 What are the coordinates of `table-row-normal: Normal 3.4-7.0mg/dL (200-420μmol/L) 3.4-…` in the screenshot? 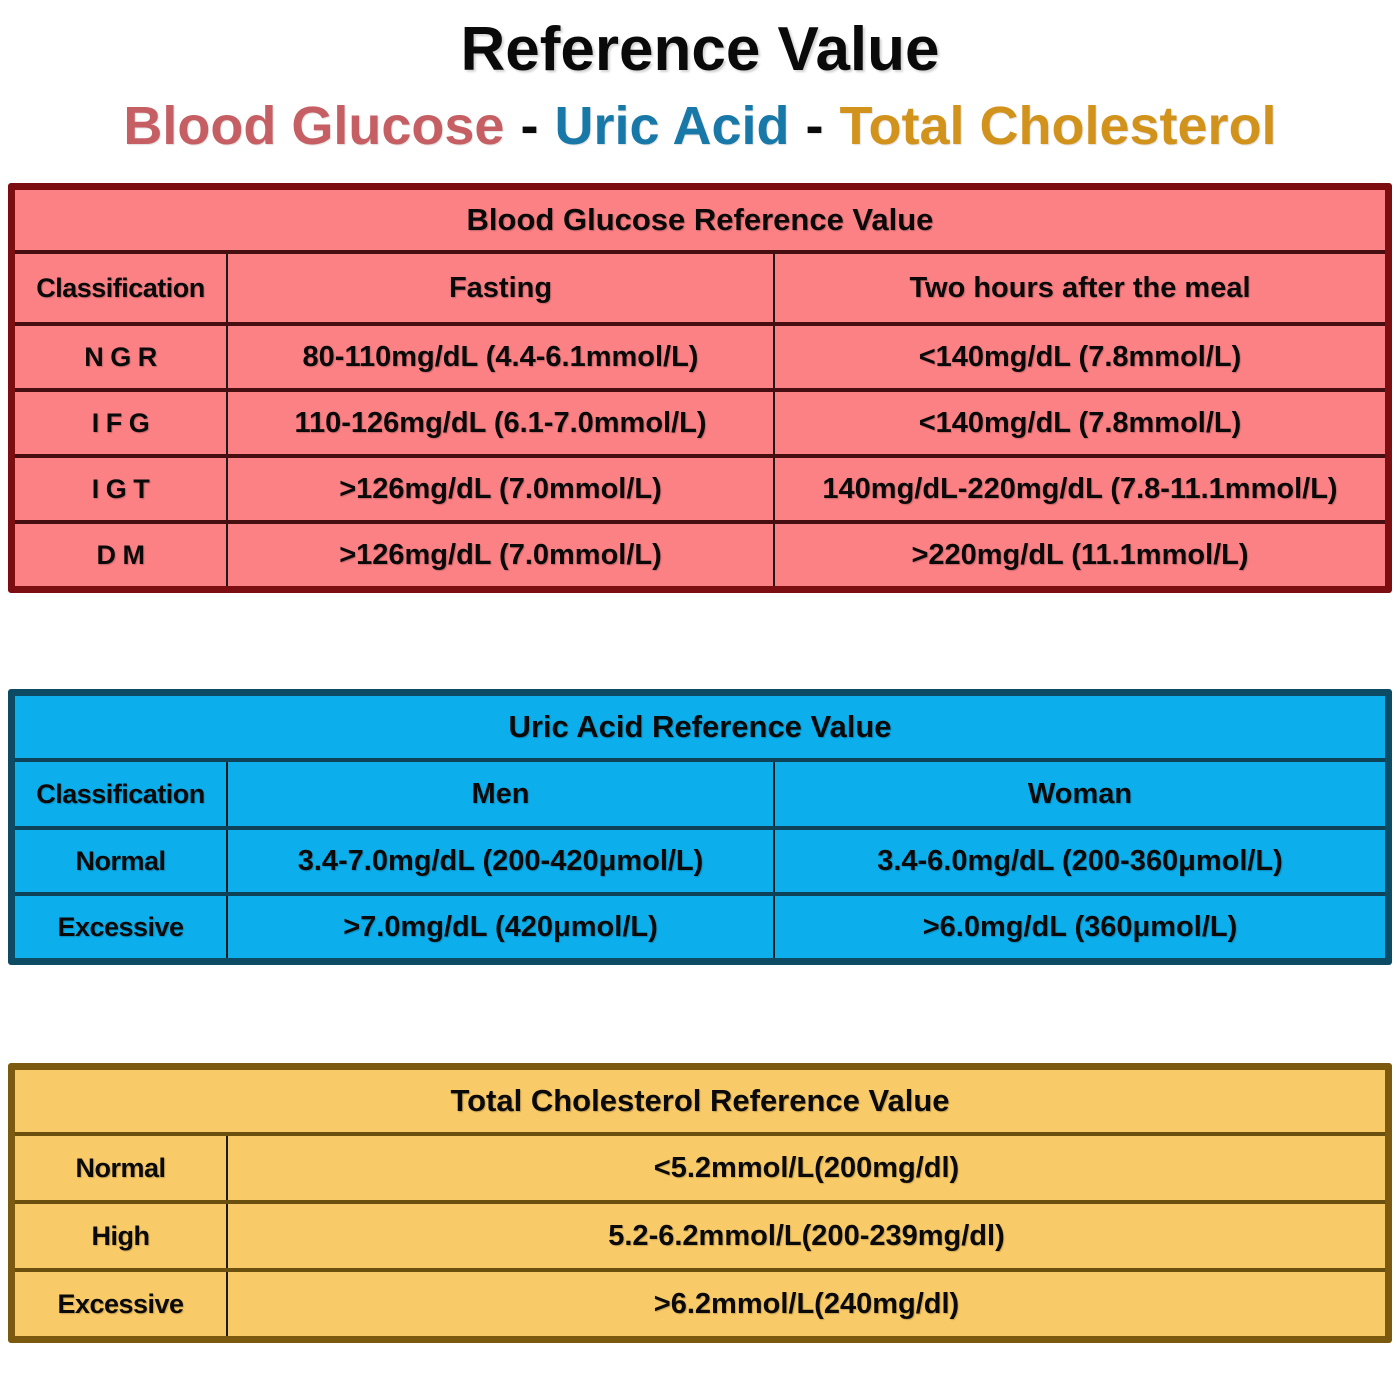 It's located at (700, 859).